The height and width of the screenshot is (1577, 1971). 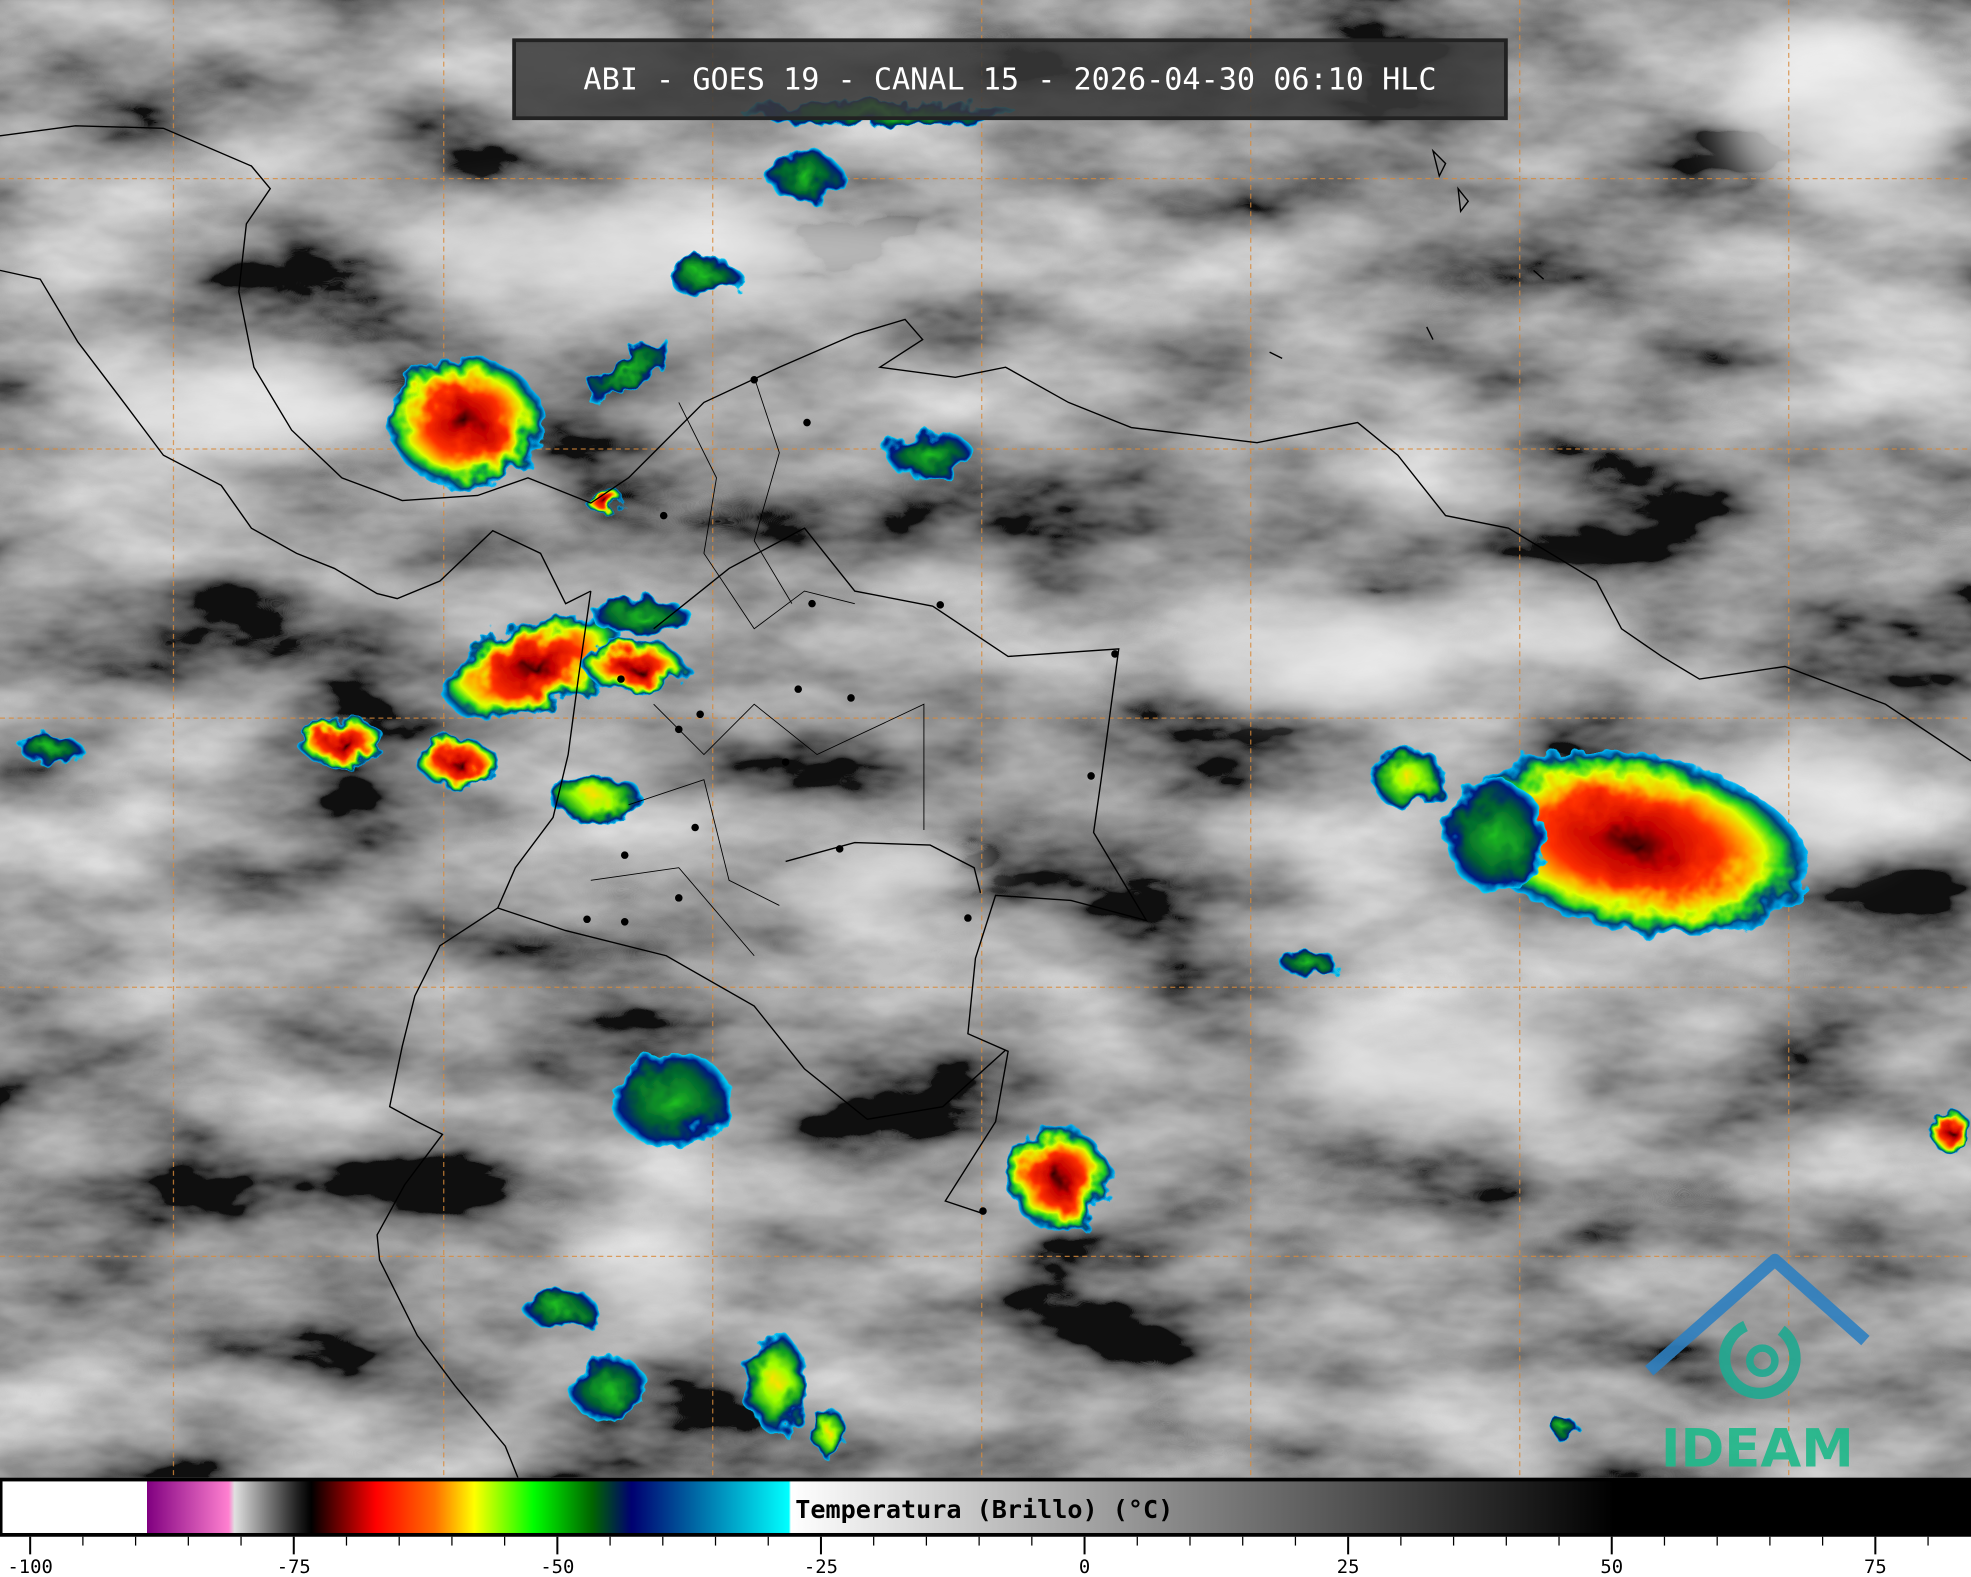 What do you see at coordinates (821, 1567) in the screenshot?
I see `colorbar-tick-label: -25` at bounding box center [821, 1567].